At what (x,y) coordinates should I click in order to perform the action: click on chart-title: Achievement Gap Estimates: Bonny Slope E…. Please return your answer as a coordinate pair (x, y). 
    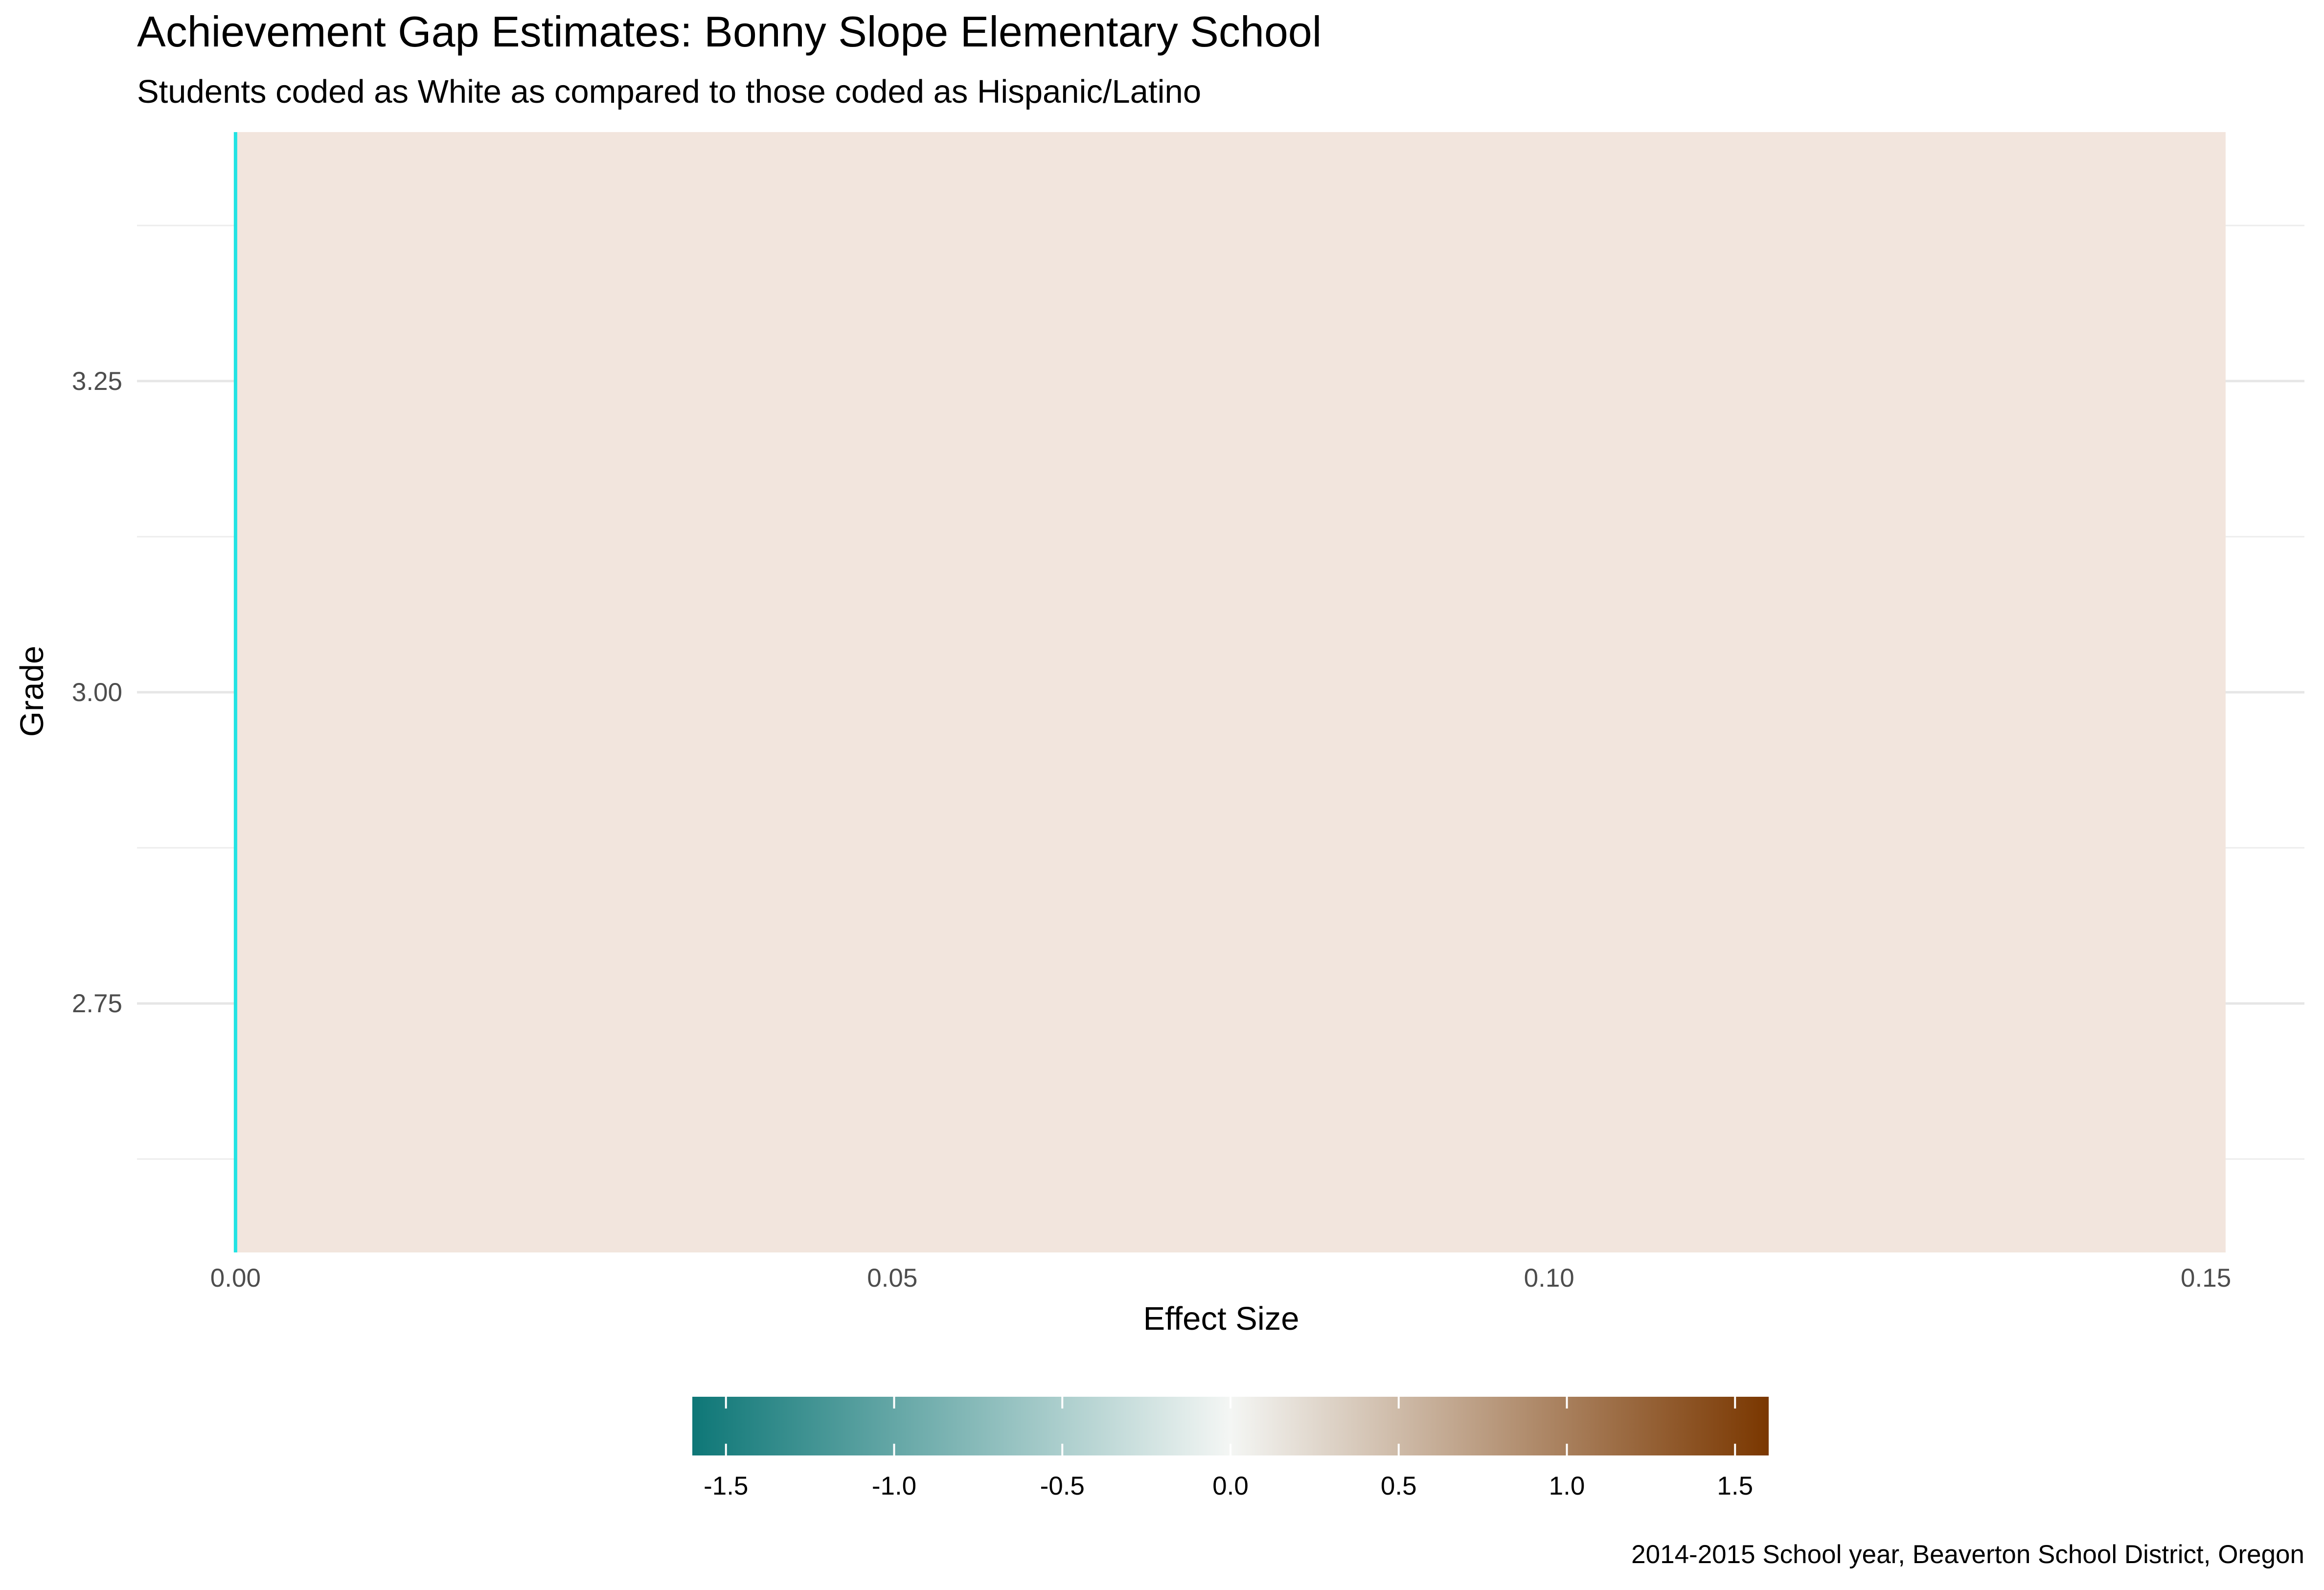
    Looking at the image, I should click on (729, 32).